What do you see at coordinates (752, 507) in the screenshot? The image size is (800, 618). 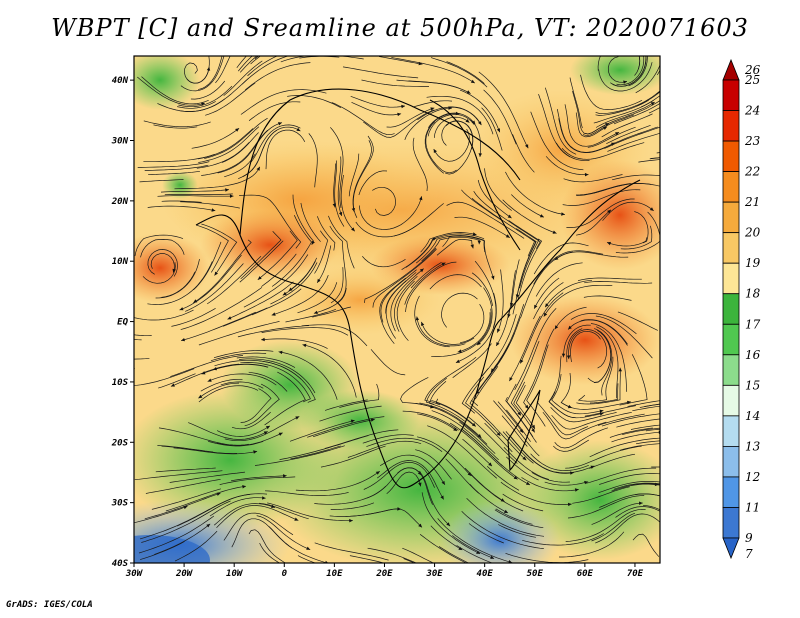 I see `colorbar-label: 11` at bounding box center [752, 507].